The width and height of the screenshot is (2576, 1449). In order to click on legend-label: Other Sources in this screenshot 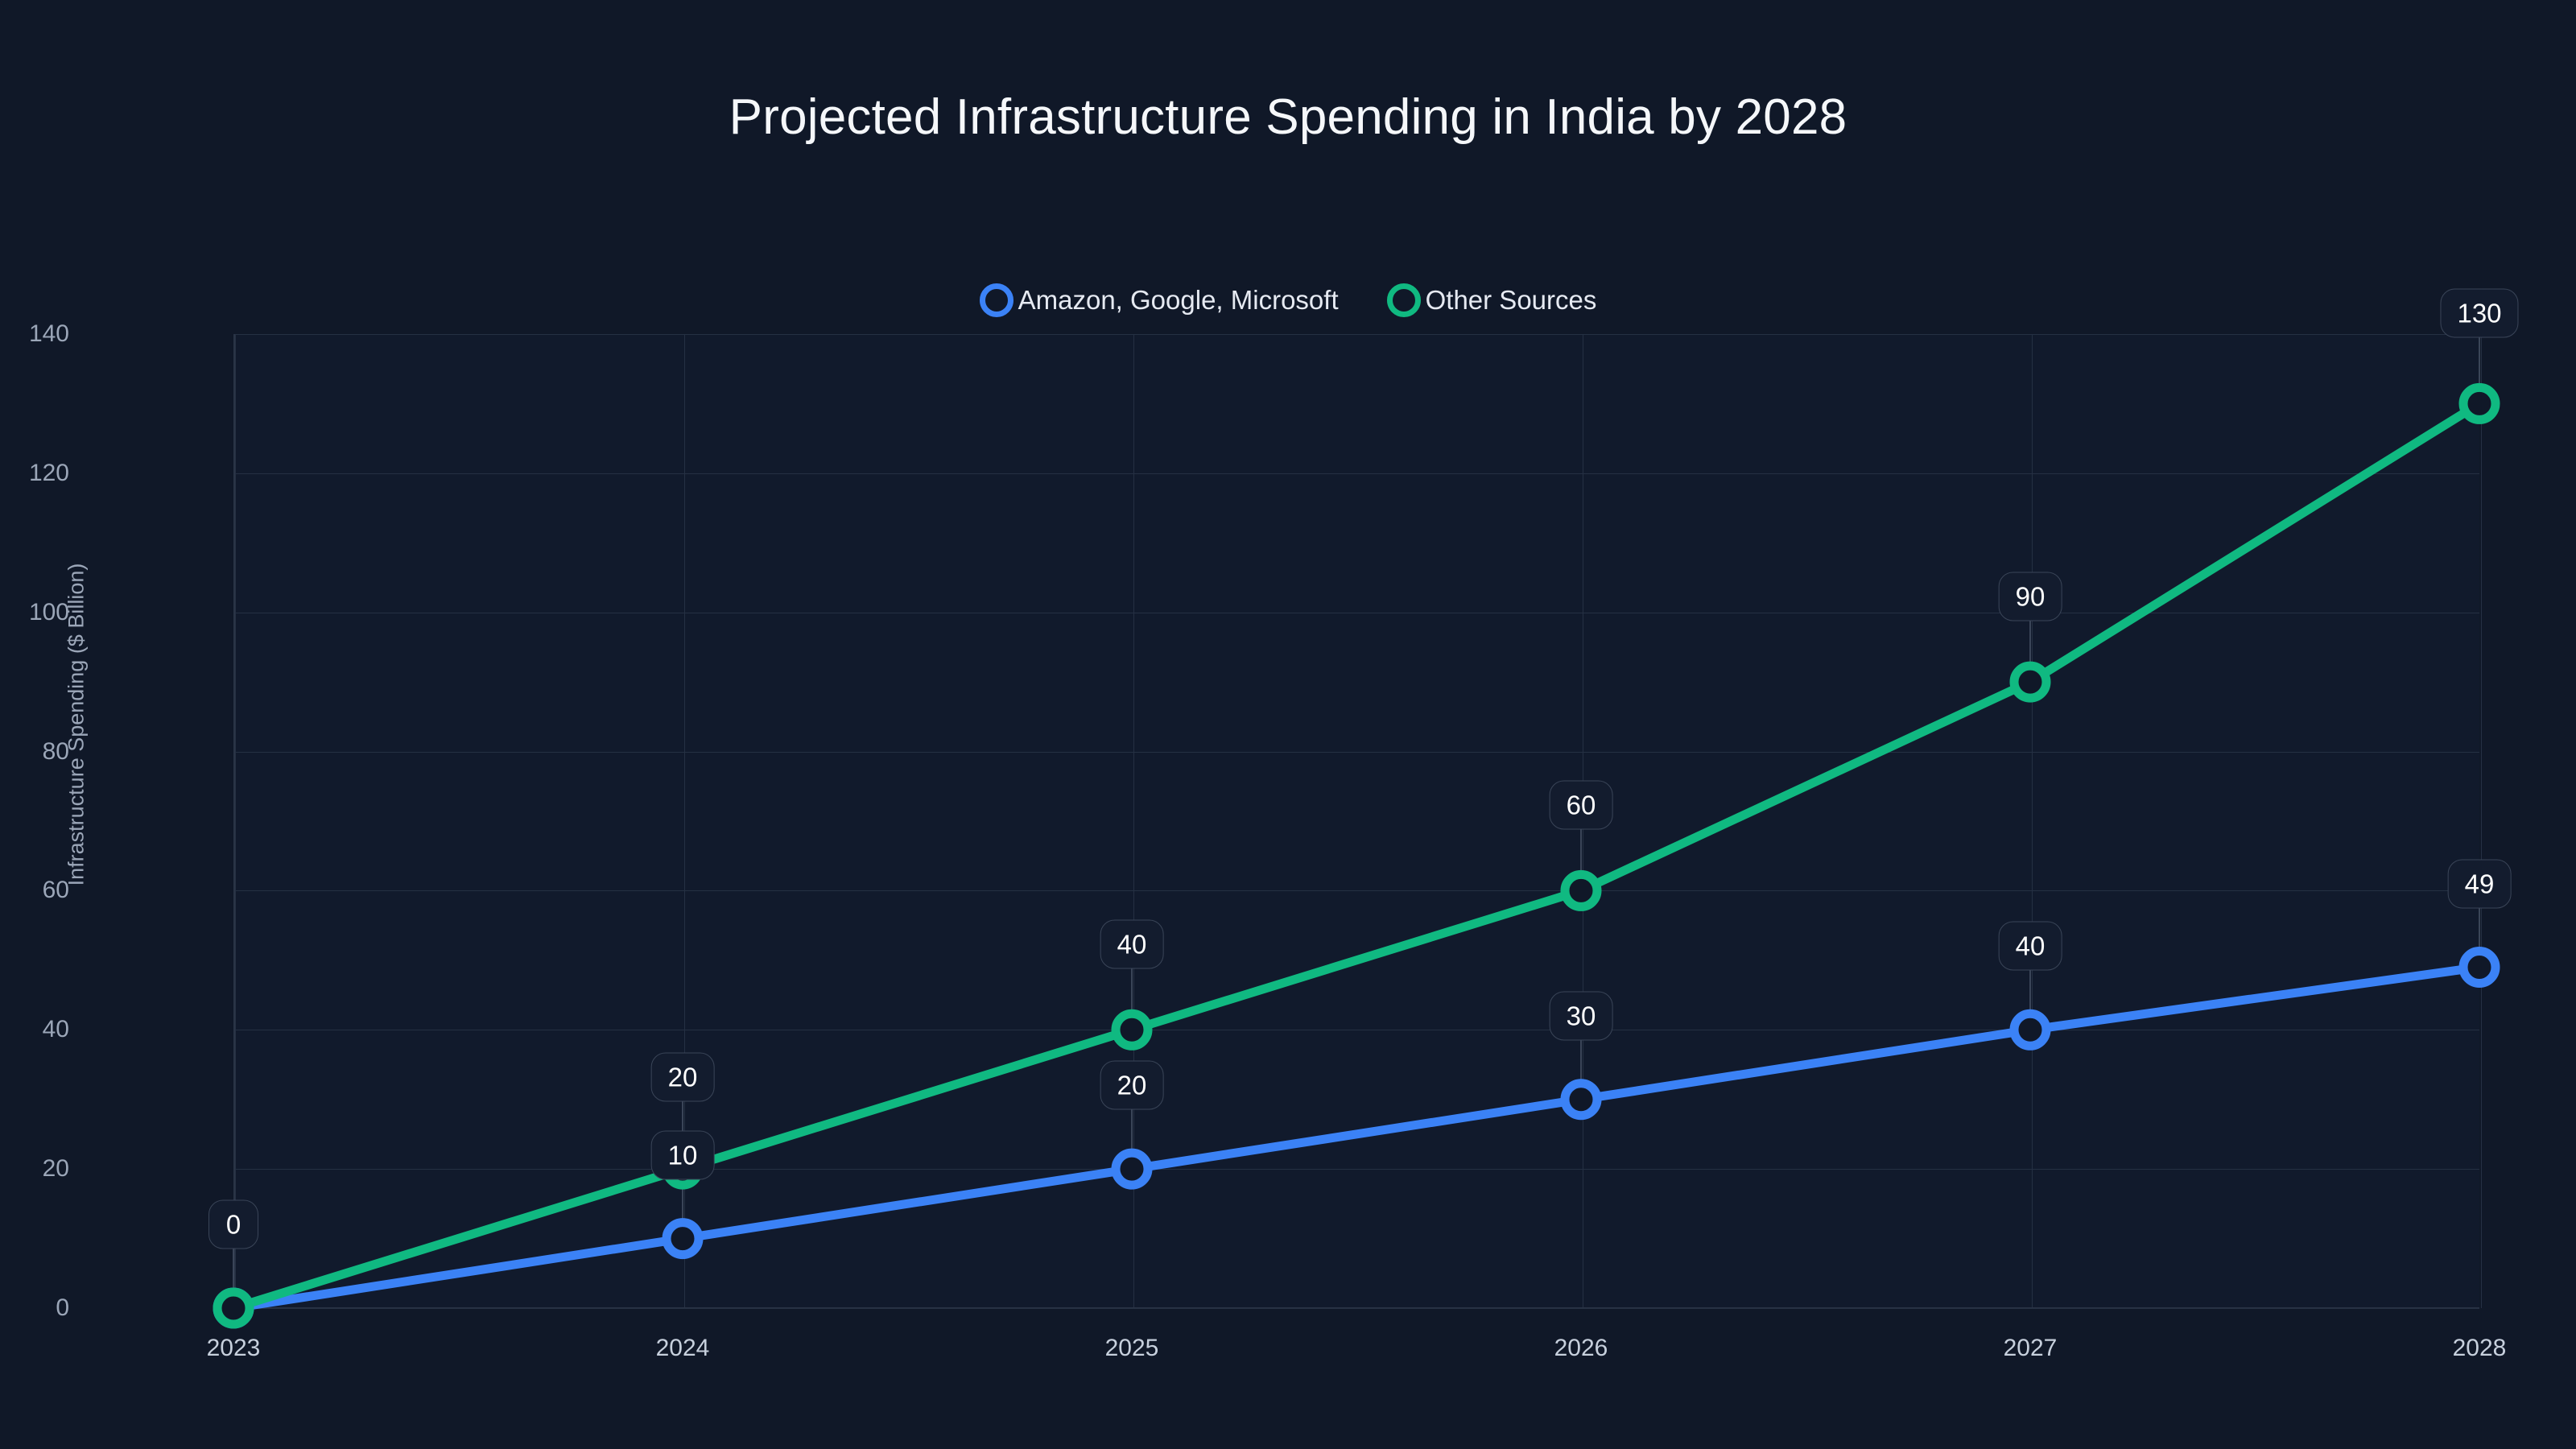, I will do `click(1511, 300)`.